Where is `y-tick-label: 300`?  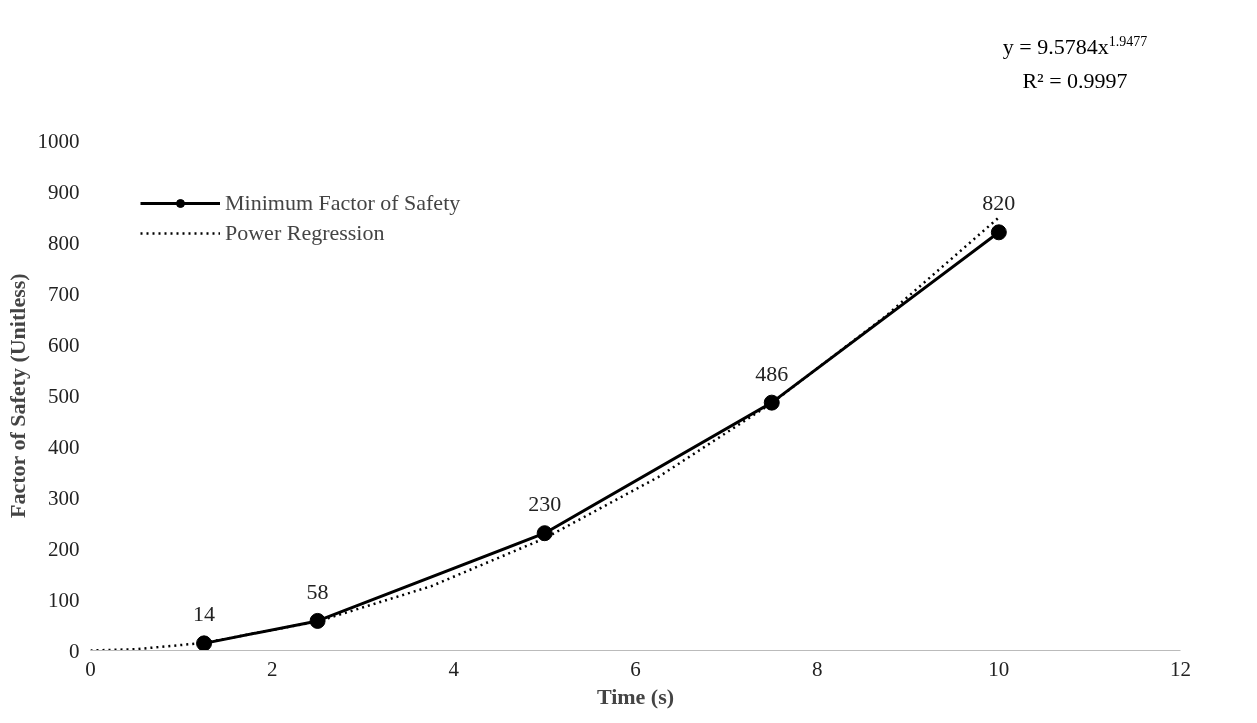 y-tick-label: 300 is located at coordinates (64, 497).